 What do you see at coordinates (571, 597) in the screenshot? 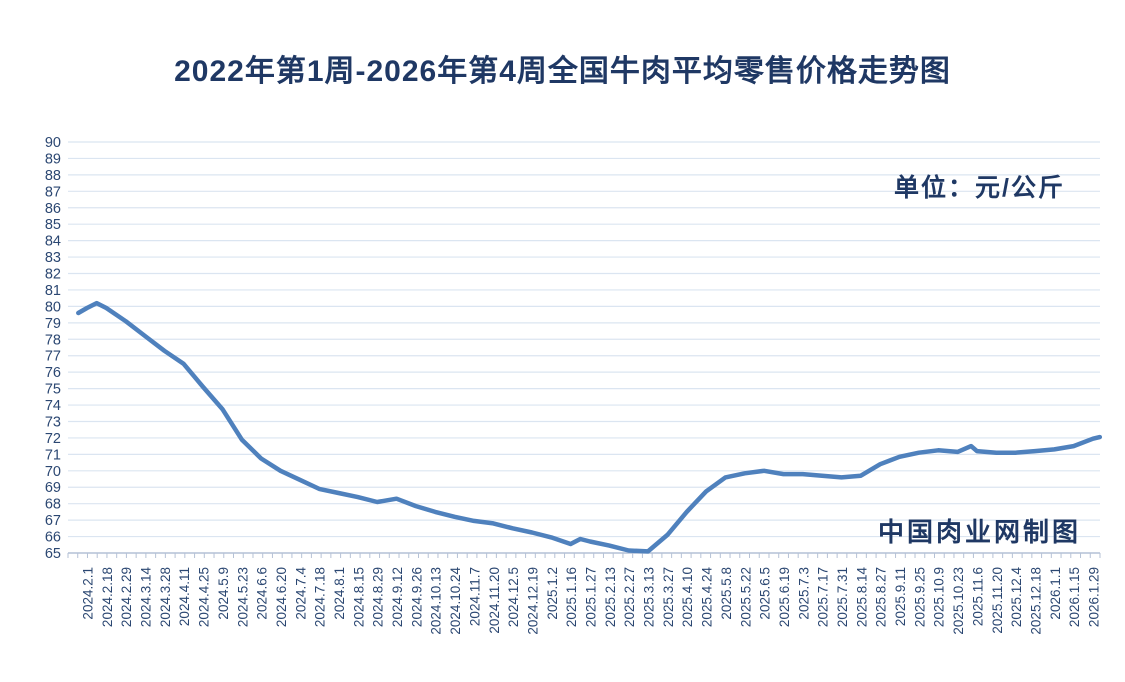
I see `svg-text: 2025.1.16` at bounding box center [571, 597].